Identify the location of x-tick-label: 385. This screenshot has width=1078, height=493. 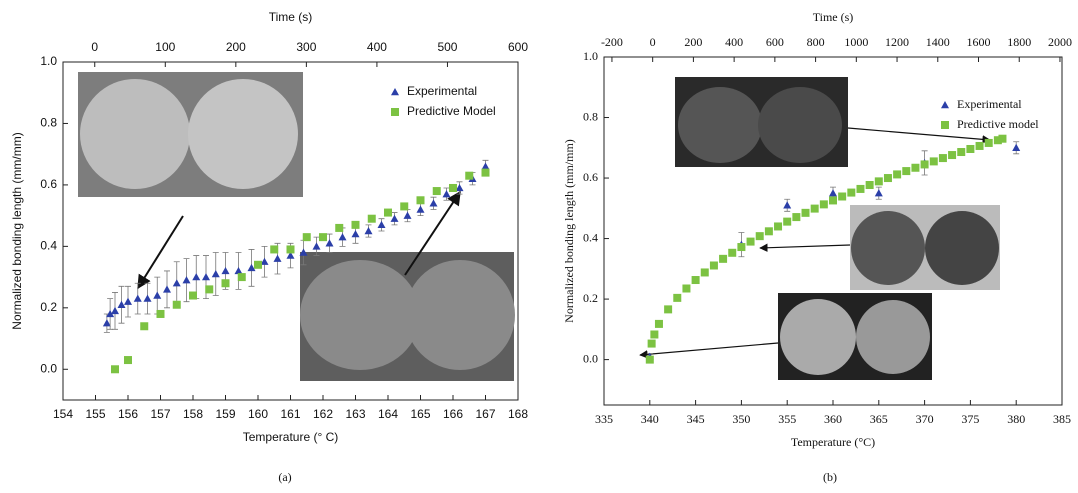
(1062, 419).